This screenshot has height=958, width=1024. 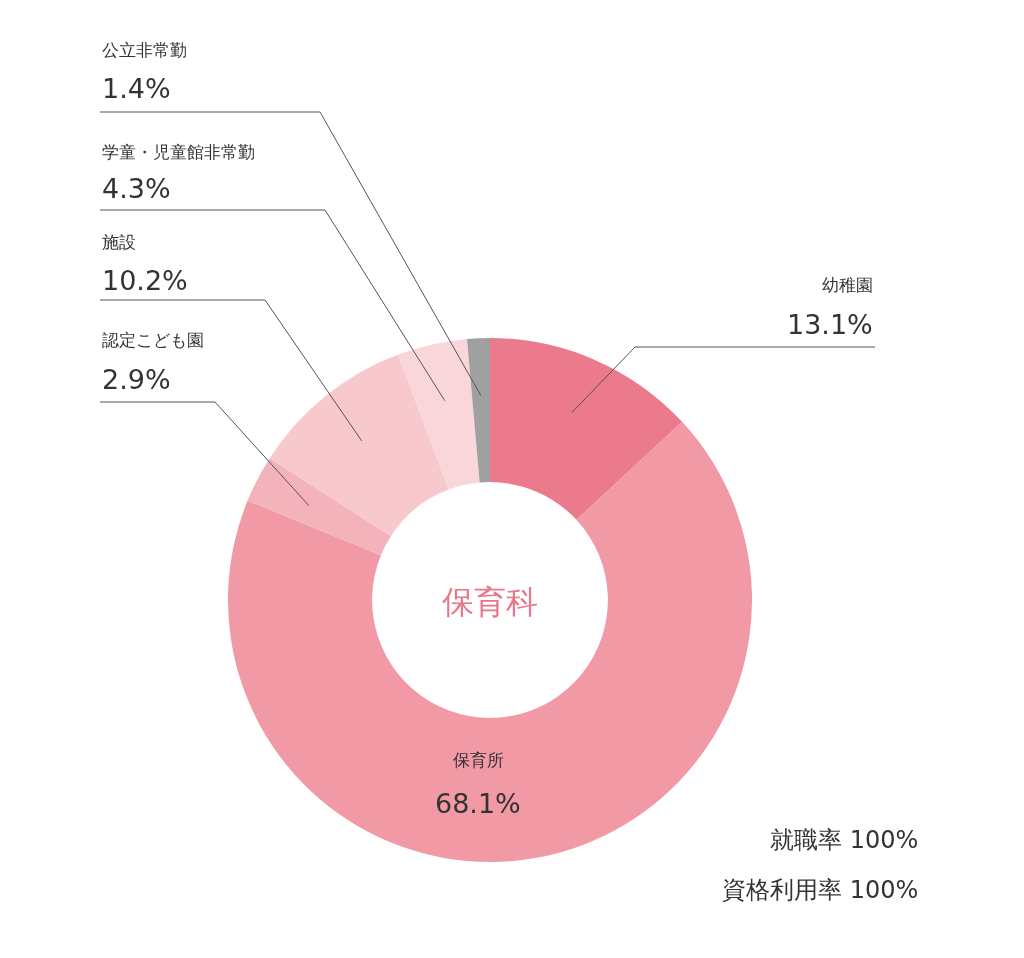 I want to click on data-label: 2.9%, so click(x=136, y=379).